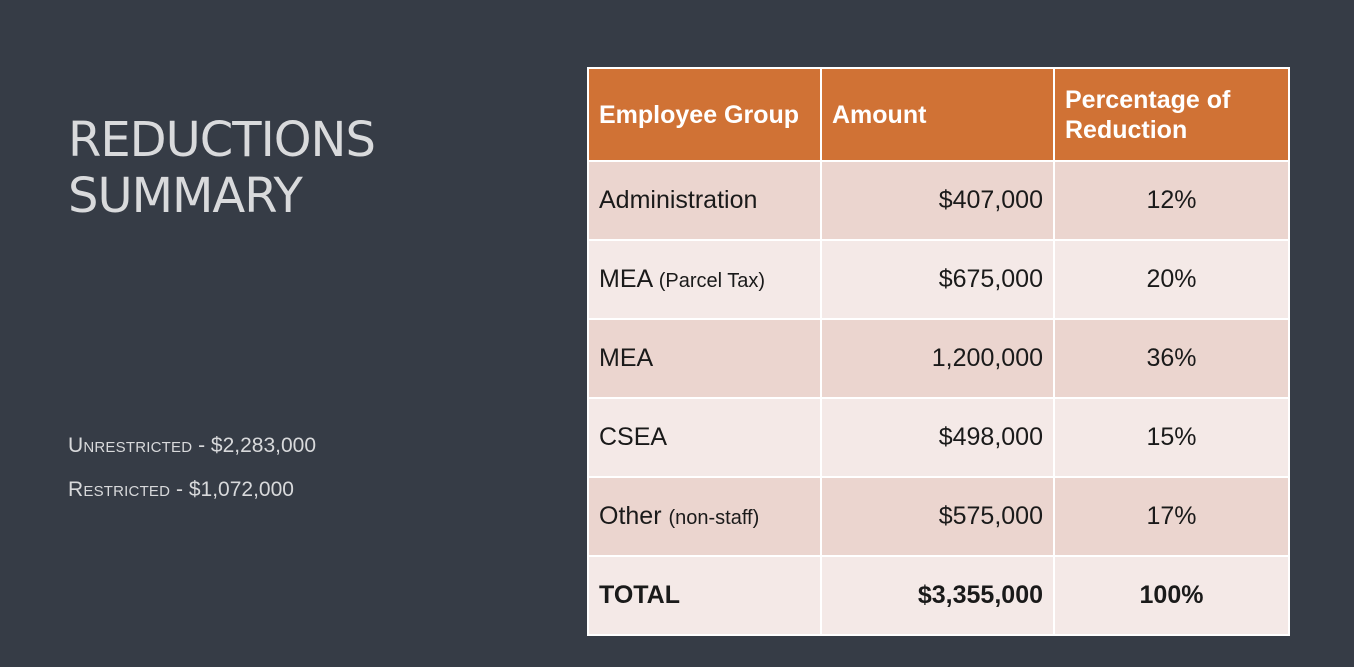  I want to click on percent-cell: 15%, so click(1171, 437).